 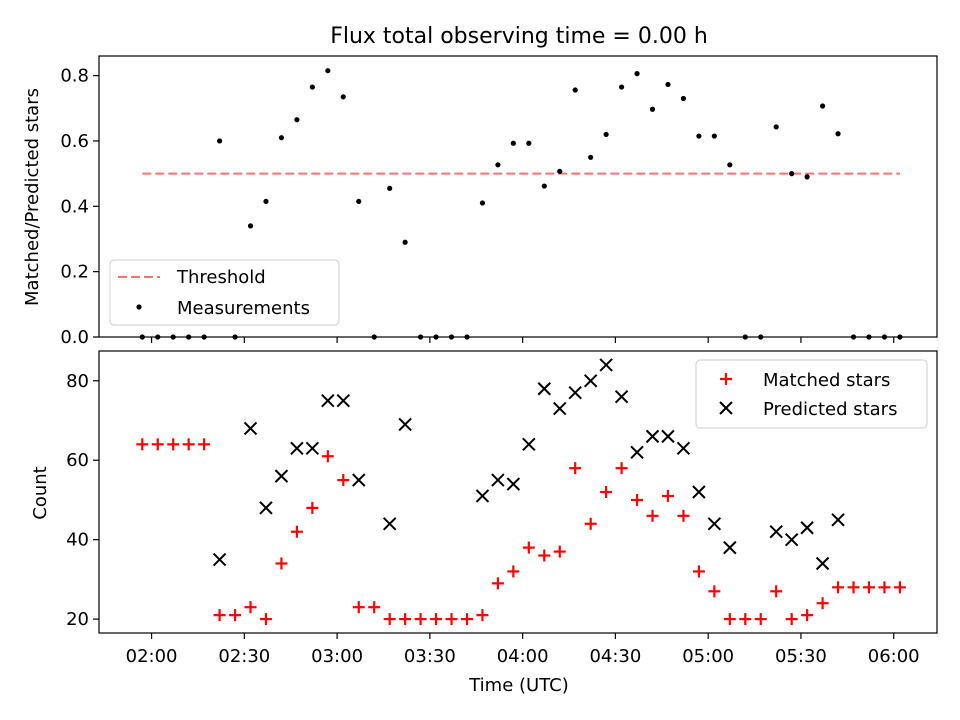 I want to click on y-tick-label: 0.2, so click(x=74, y=272).